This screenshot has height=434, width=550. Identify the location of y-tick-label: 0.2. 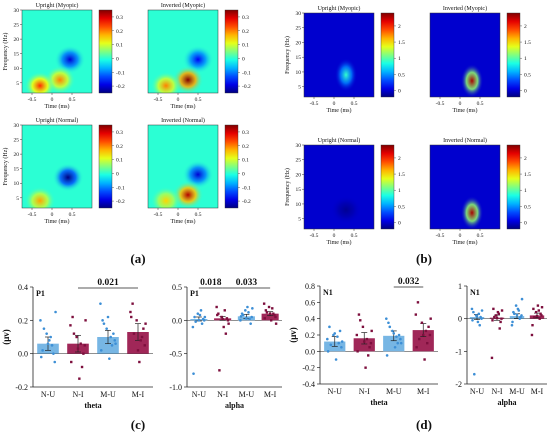
(23, 320).